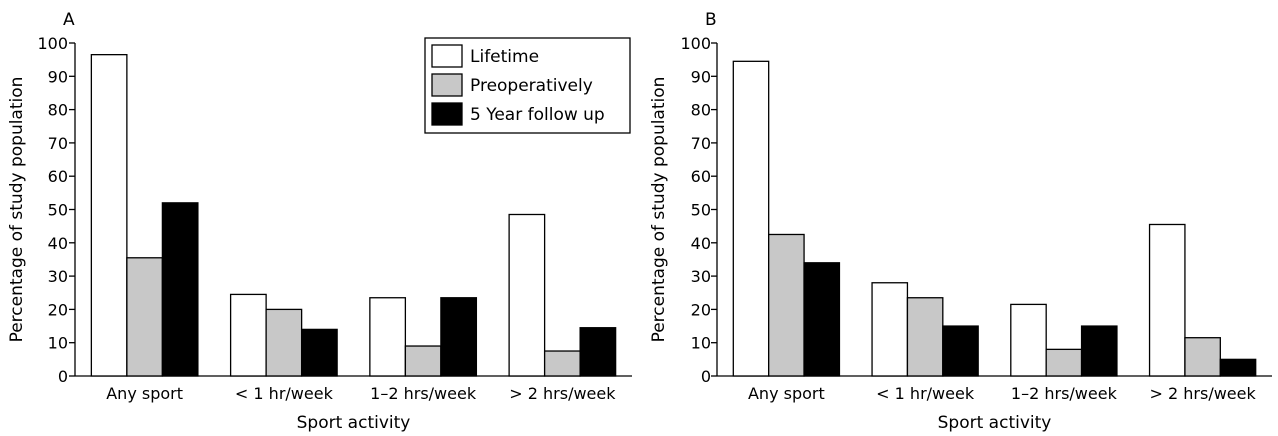 This screenshot has width=1278, height=436. What do you see at coordinates (531, 86) in the screenshot?
I see `legend-label: Preoperatively` at bounding box center [531, 86].